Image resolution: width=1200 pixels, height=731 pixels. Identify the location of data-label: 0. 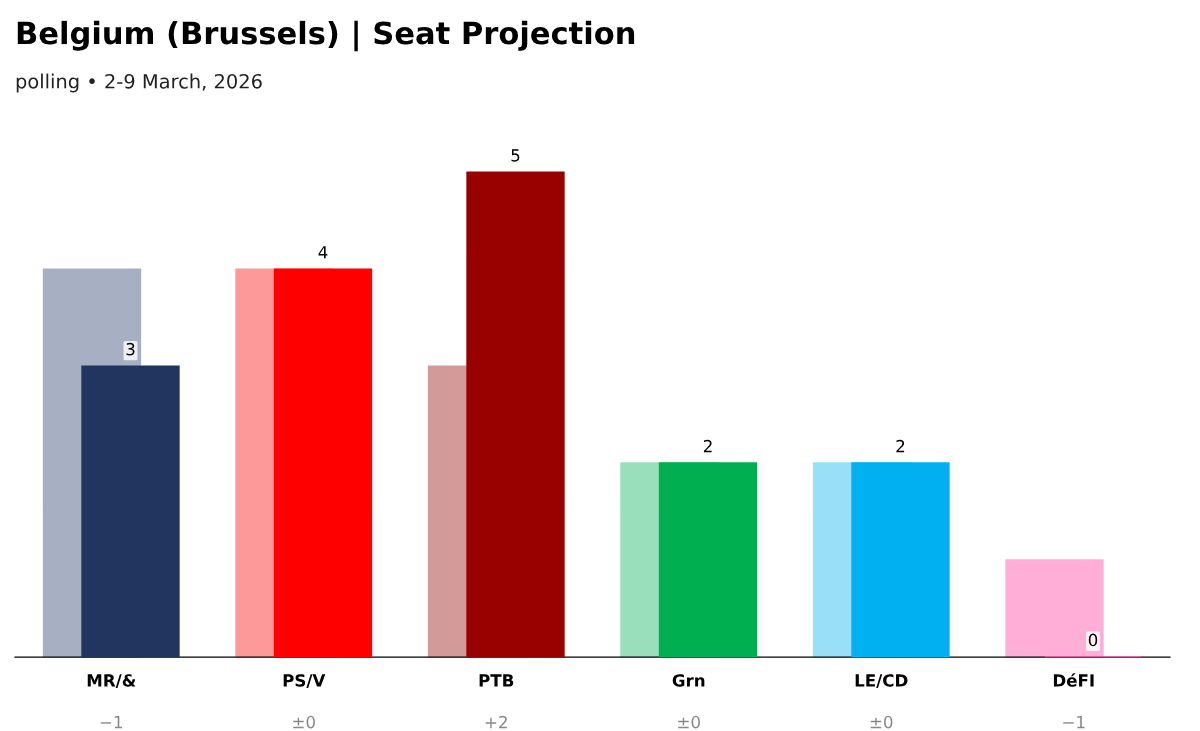
(1093, 640).